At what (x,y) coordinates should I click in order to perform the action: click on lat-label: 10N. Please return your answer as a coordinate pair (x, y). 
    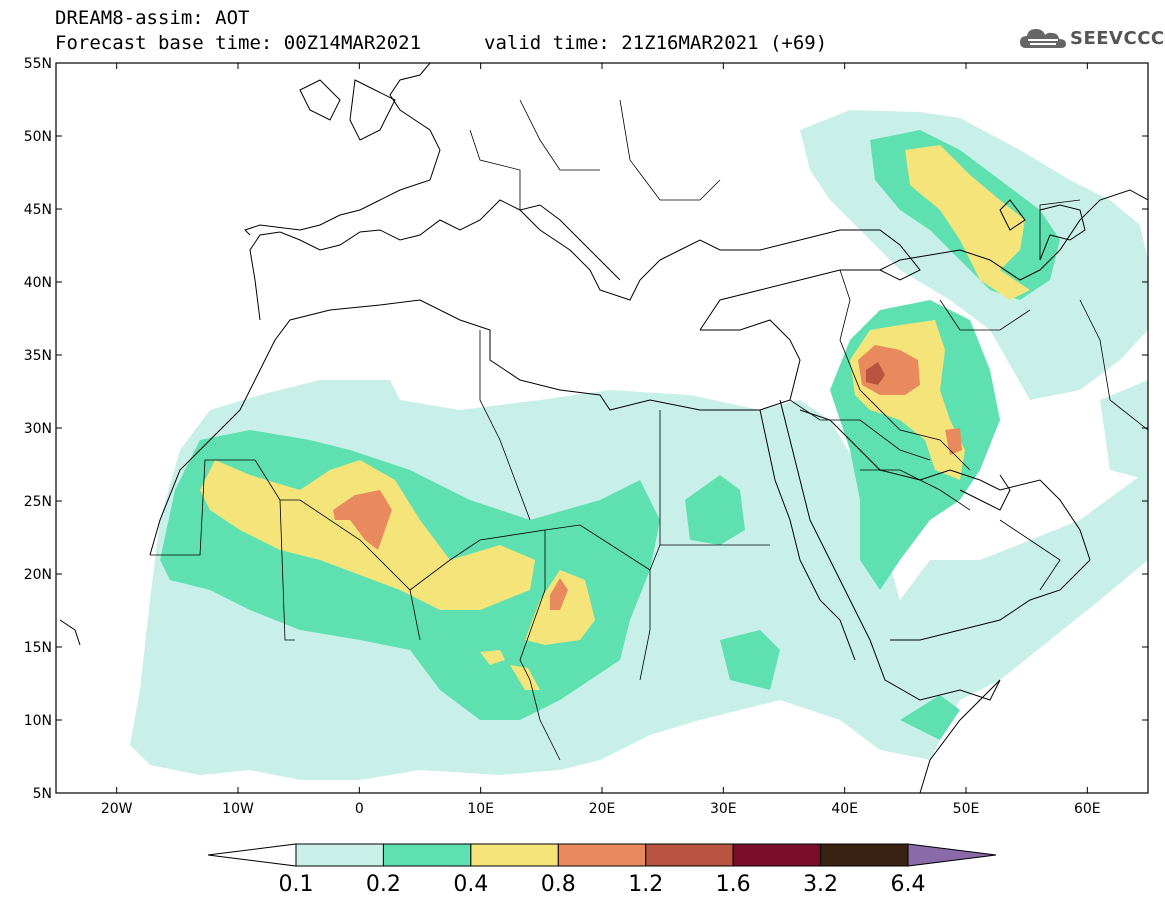
    Looking at the image, I should click on (38, 721).